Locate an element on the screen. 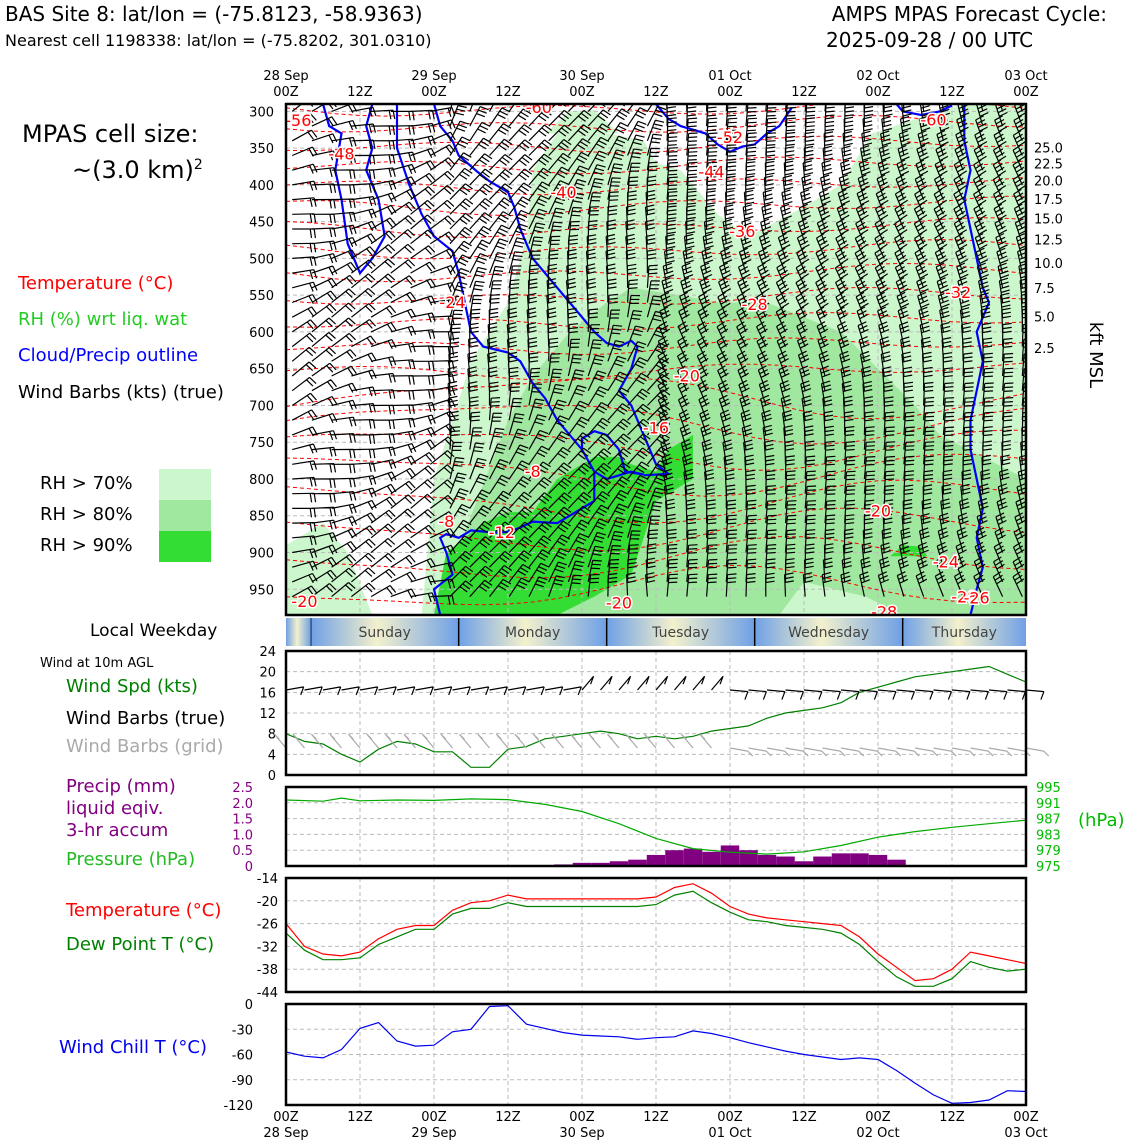  weekday-label: Sunday is located at coordinates (384, 633).